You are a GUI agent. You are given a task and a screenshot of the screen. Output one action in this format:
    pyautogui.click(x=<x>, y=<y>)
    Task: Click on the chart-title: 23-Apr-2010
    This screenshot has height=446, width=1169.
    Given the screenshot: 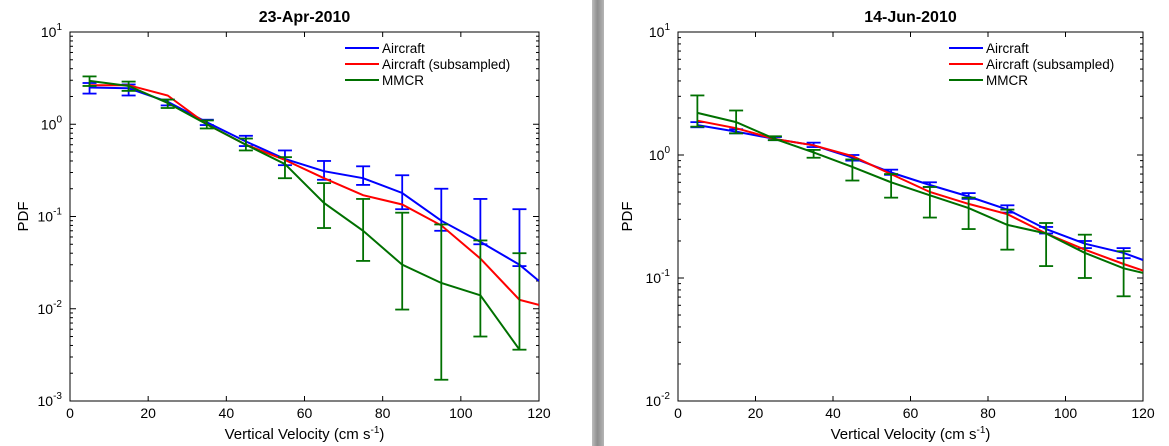 What is the action you would take?
    pyautogui.click(x=305, y=17)
    